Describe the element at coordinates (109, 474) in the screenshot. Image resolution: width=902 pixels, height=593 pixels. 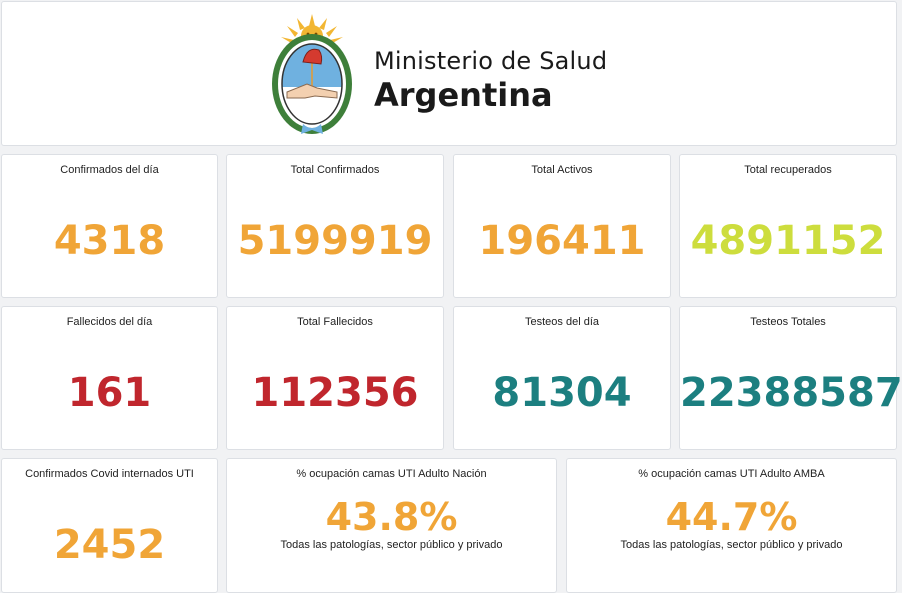
I see `stat-label: Confirmados Covid internados UTI` at that location.